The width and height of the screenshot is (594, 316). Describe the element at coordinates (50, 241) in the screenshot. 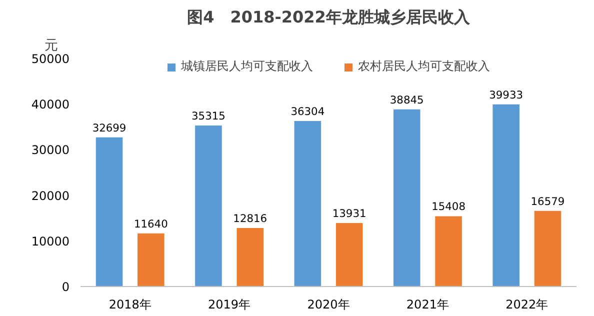

I see `y-tick-label: 10000` at that location.